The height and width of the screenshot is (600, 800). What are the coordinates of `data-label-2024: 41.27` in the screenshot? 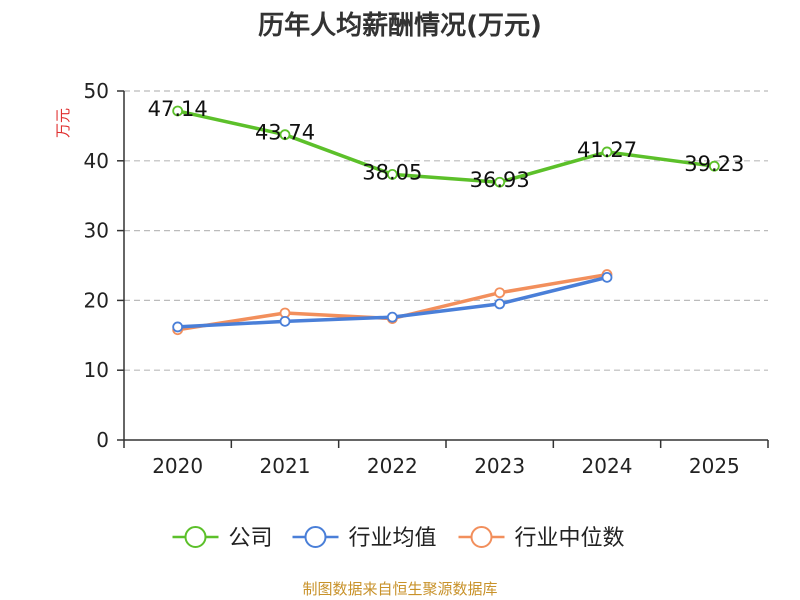 It's located at (607, 150).